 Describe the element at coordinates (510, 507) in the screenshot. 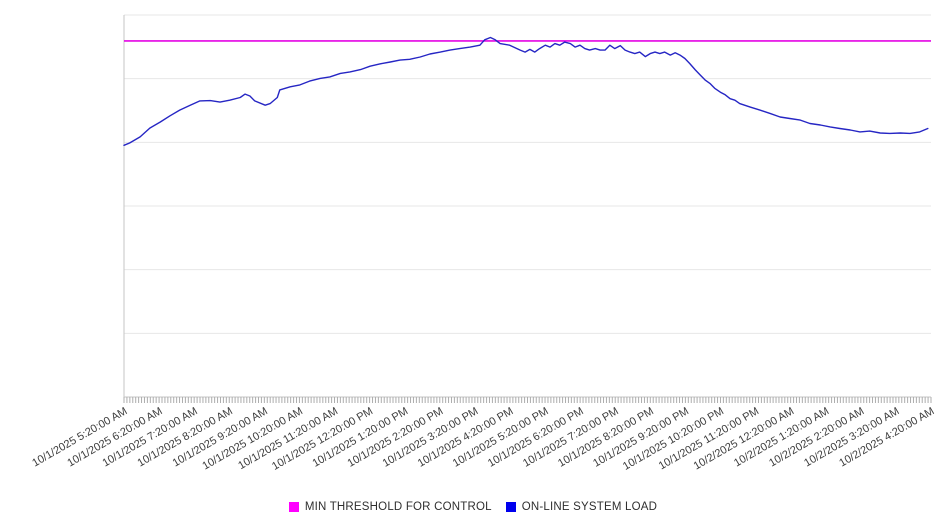

I see `system-load-swatch-icon` at that location.